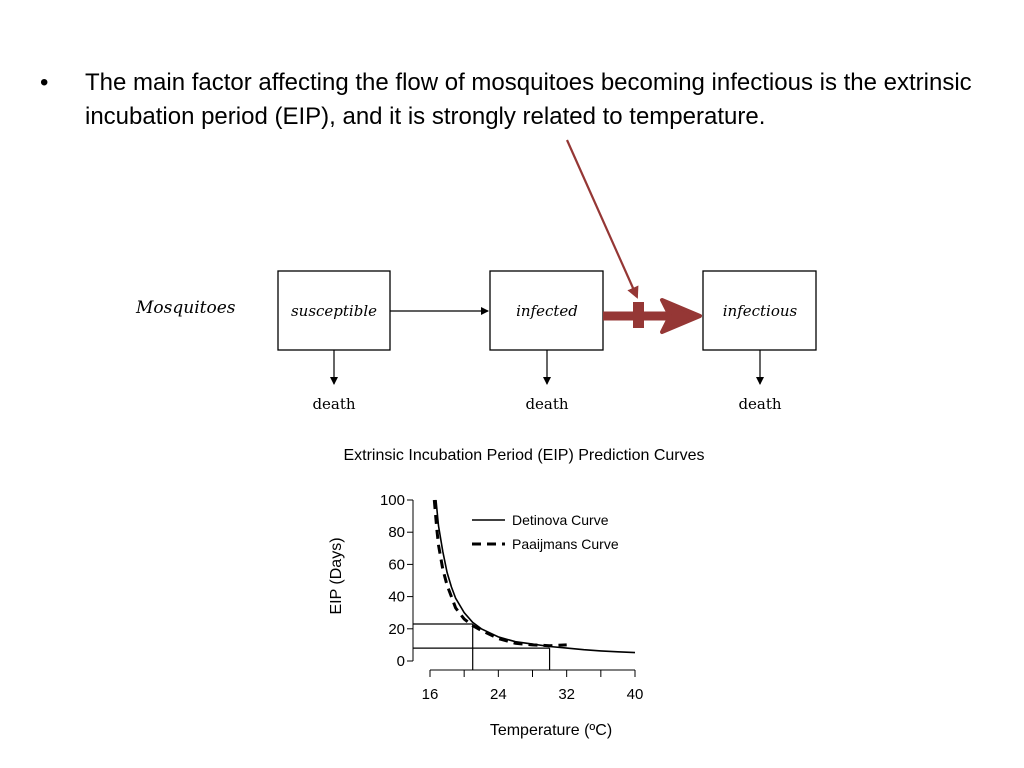 The image size is (1024, 768). I want to click on y-tick-label: 100, so click(392, 500).